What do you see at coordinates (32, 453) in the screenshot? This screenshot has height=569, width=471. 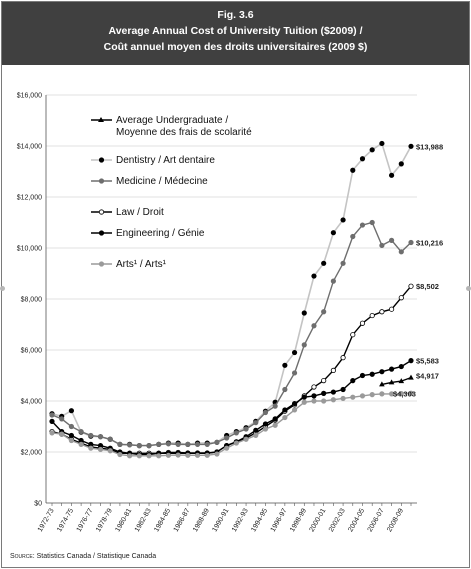 I see `y-tick-label: $2,000` at bounding box center [32, 453].